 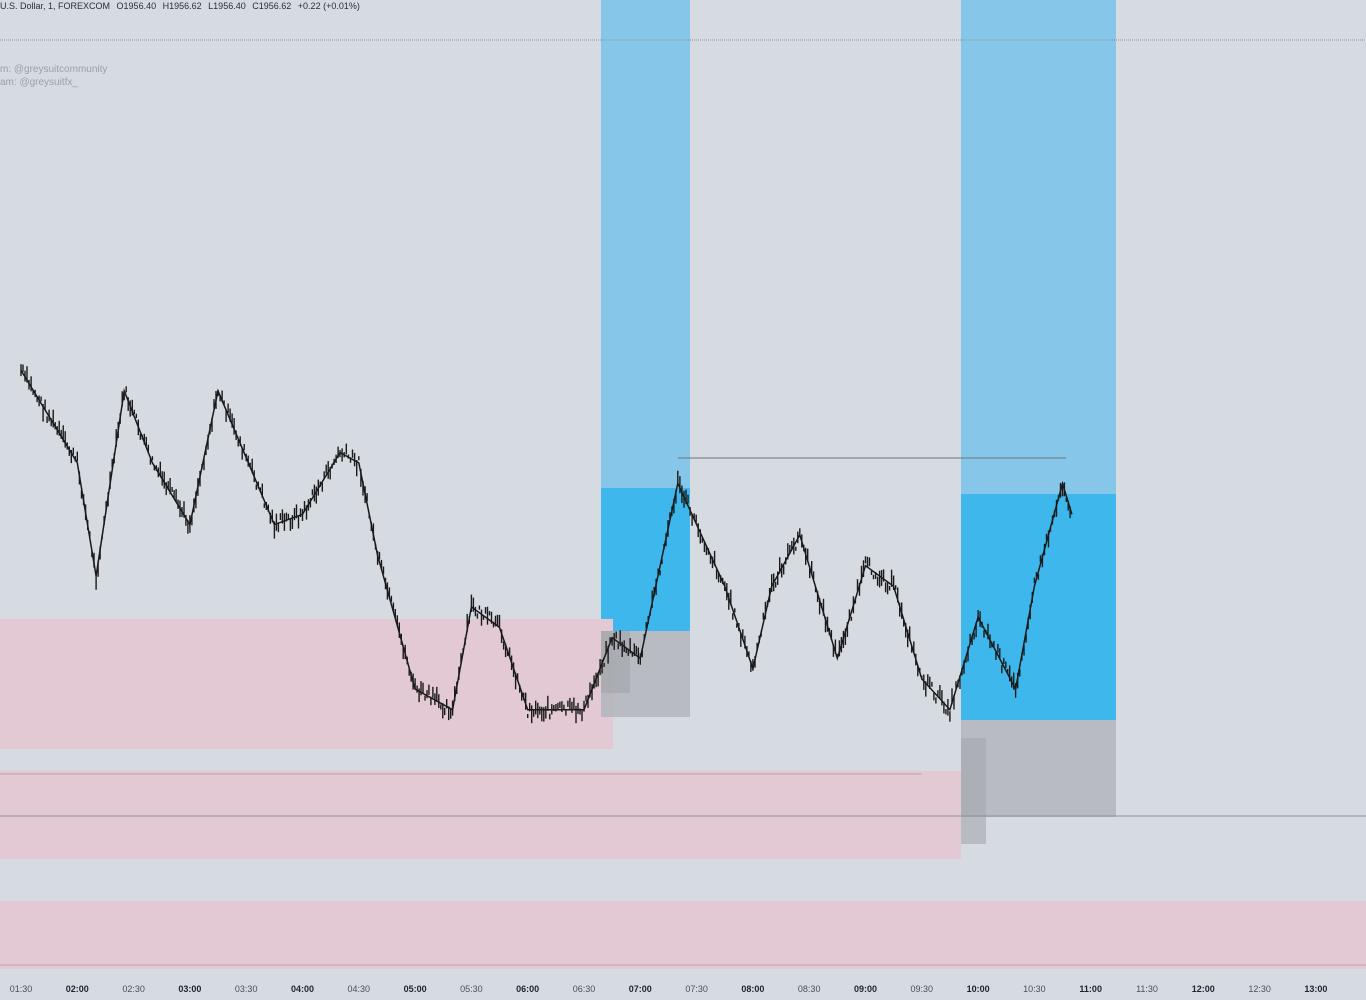 What do you see at coordinates (359, 989) in the screenshot?
I see `x-tick-label: 04:30` at bounding box center [359, 989].